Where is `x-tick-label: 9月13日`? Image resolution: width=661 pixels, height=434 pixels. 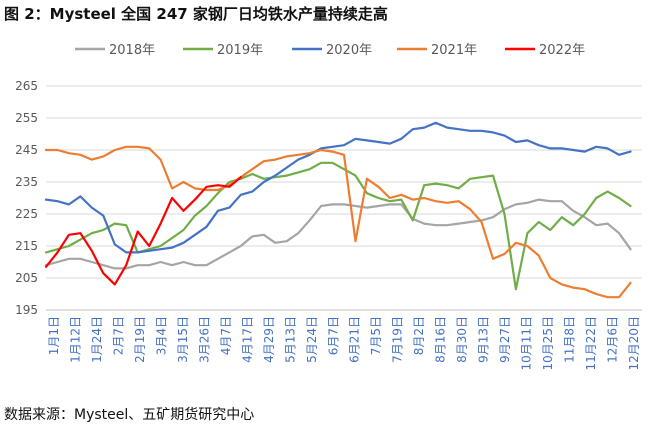
x-tick-label: 9月13日 is located at coordinates (484, 339).